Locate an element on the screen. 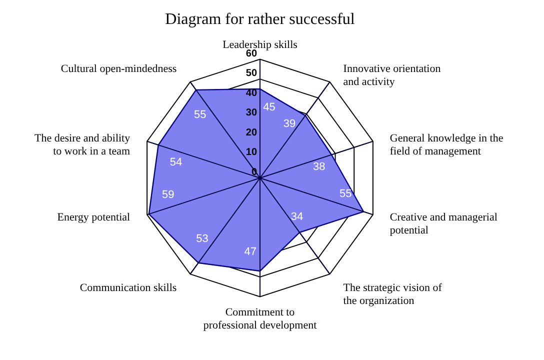 This screenshot has height=360, width=544. spoke-label: Energy potential is located at coordinates (93, 218).